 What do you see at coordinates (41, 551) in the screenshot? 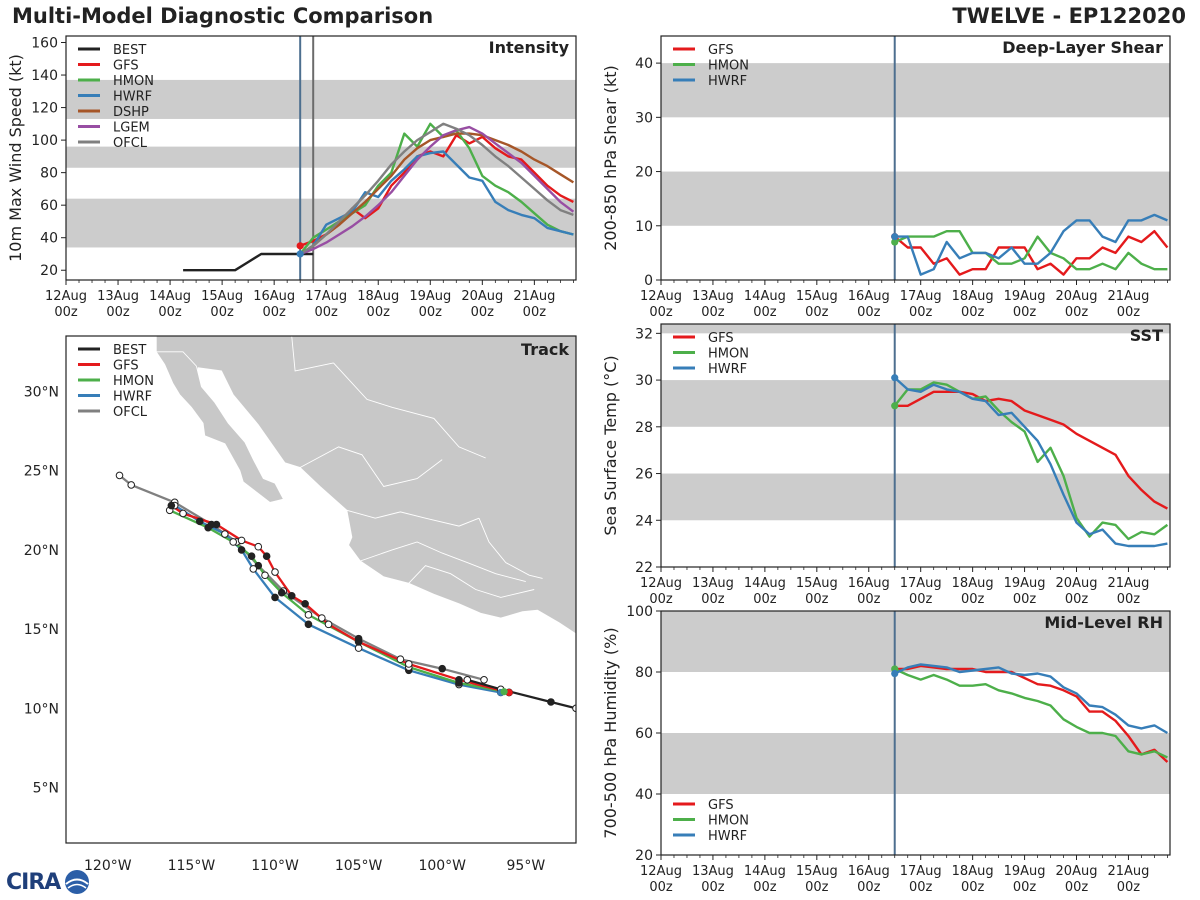
I see `lat-tick-label: 20°N` at bounding box center [41, 551].